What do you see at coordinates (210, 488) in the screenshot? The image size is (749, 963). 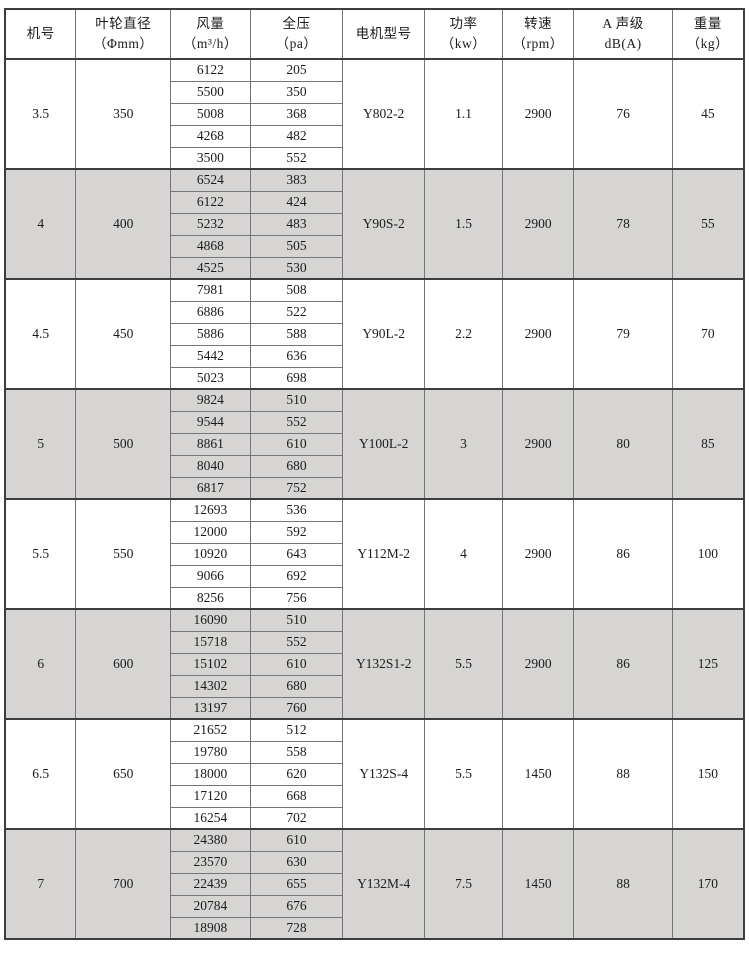 I see `air-volume-cell: 6817` at bounding box center [210, 488].